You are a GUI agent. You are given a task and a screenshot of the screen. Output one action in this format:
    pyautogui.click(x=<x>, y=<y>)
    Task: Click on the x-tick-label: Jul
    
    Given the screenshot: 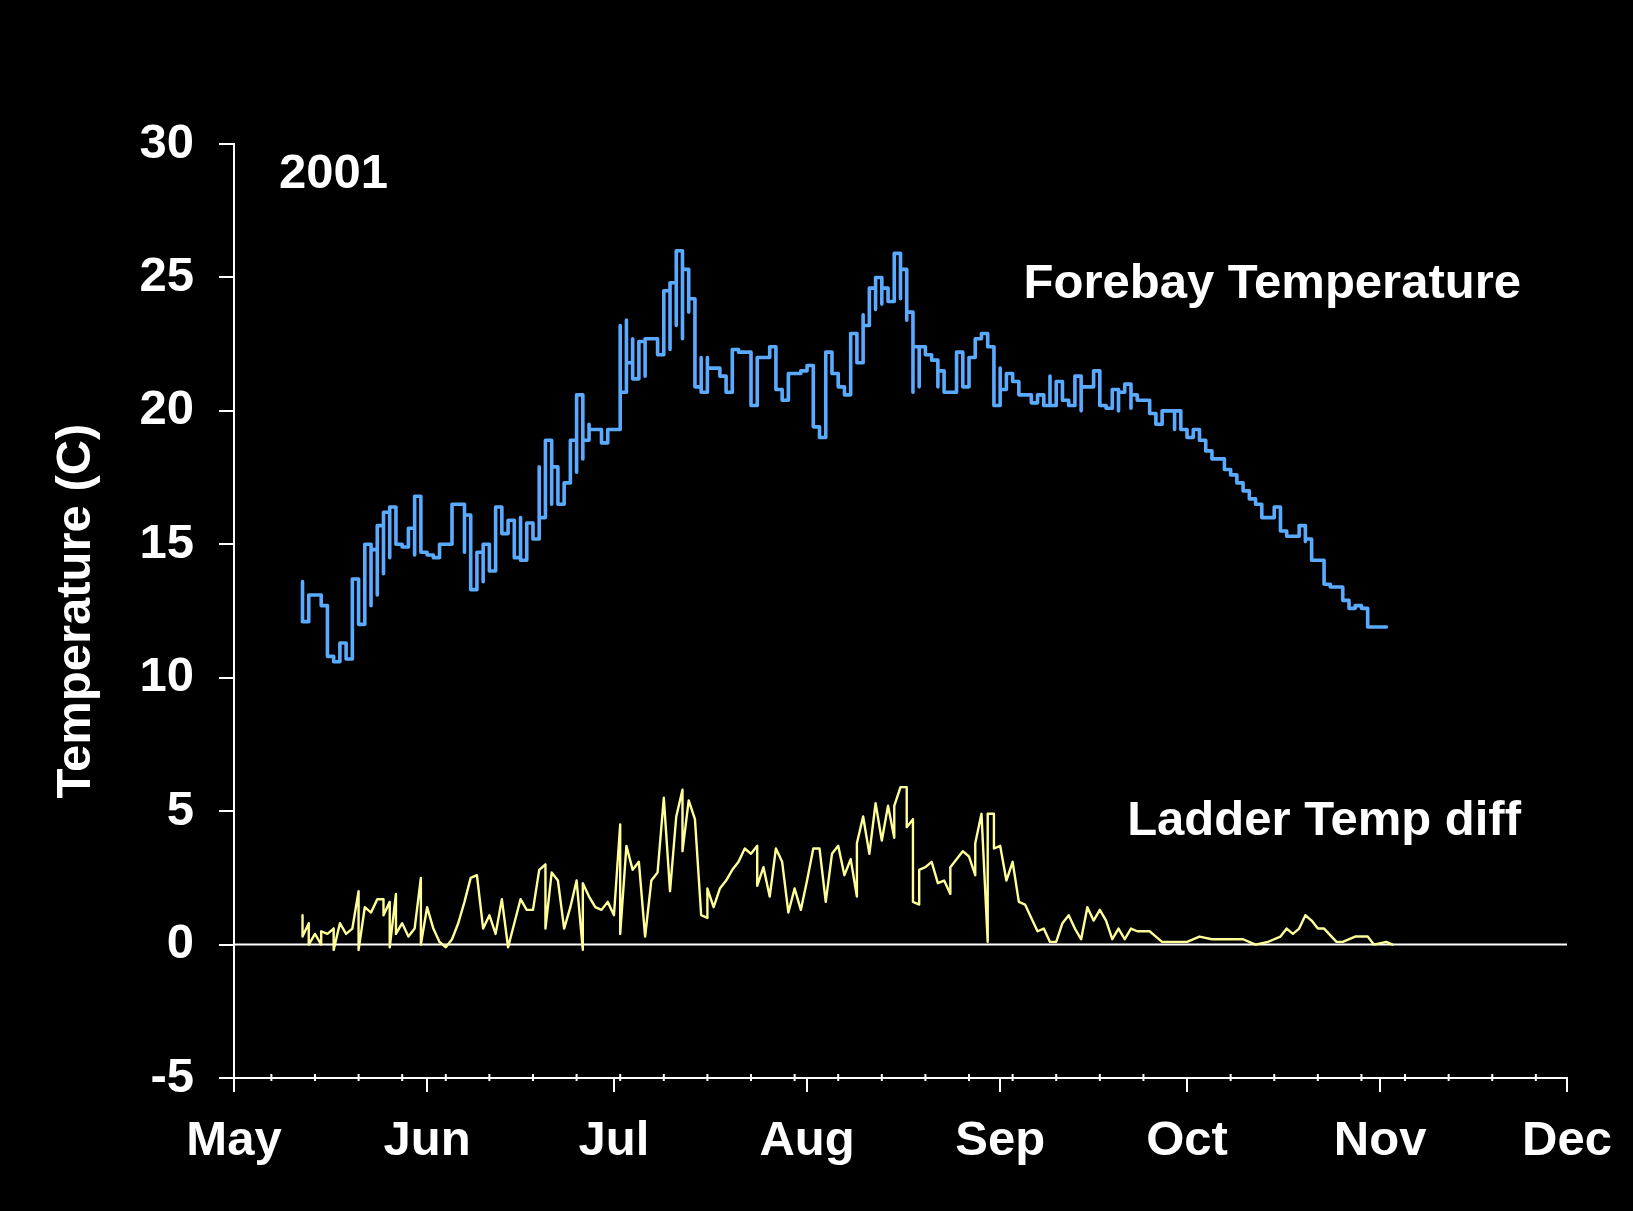 What is the action you would take?
    pyautogui.click(x=614, y=1137)
    